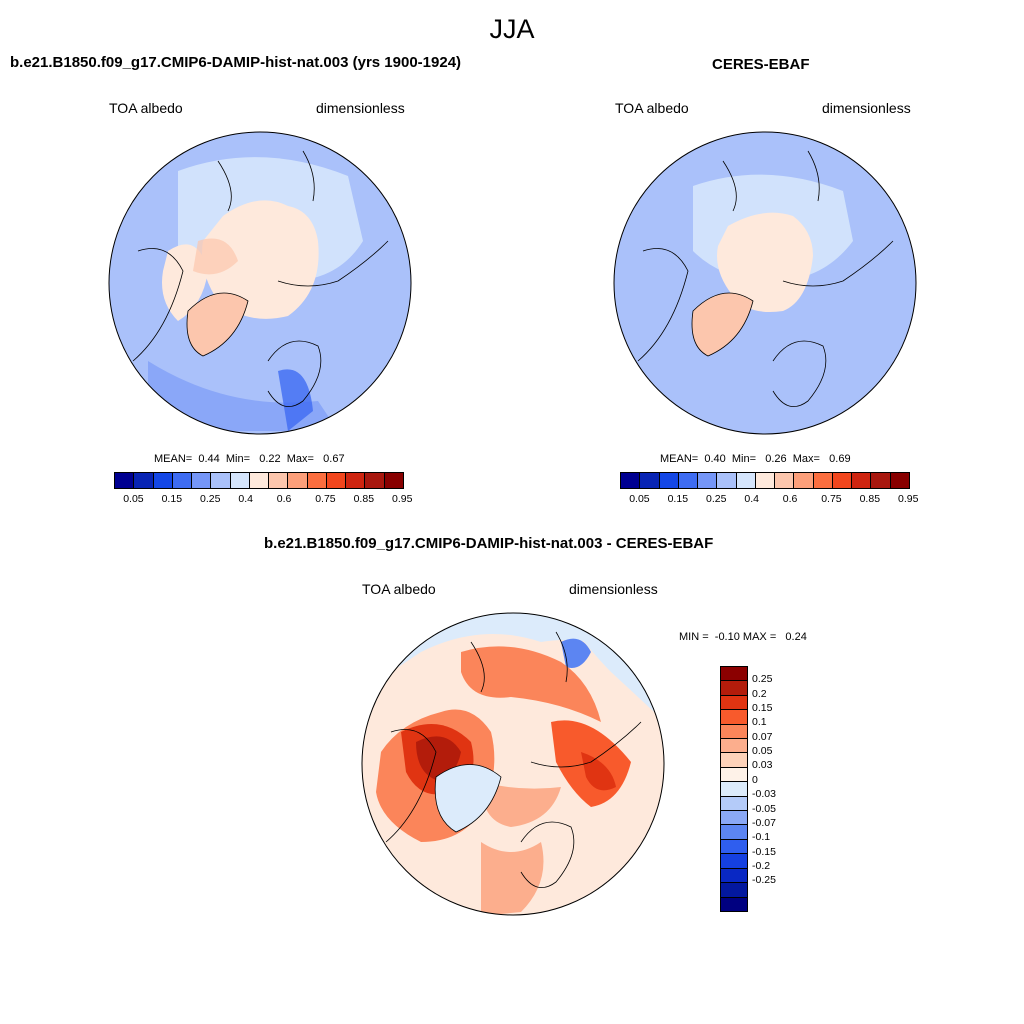  I want to click on model-colorbar, so click(259, 480).